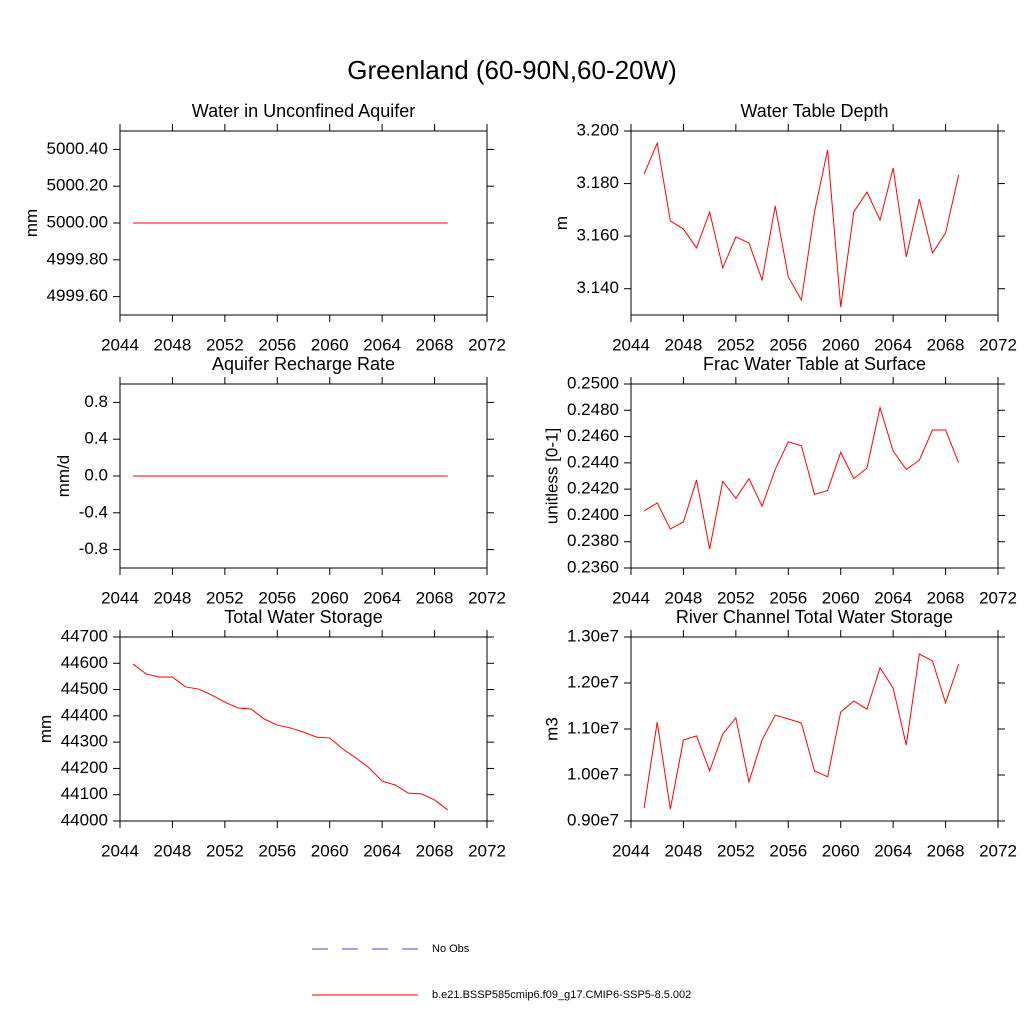 The image size is (1024, 1024). Describe the element at coordinates (303, 364) in the screenshot. I see `panel-title: Aquifer Recharge Rate` at that location.